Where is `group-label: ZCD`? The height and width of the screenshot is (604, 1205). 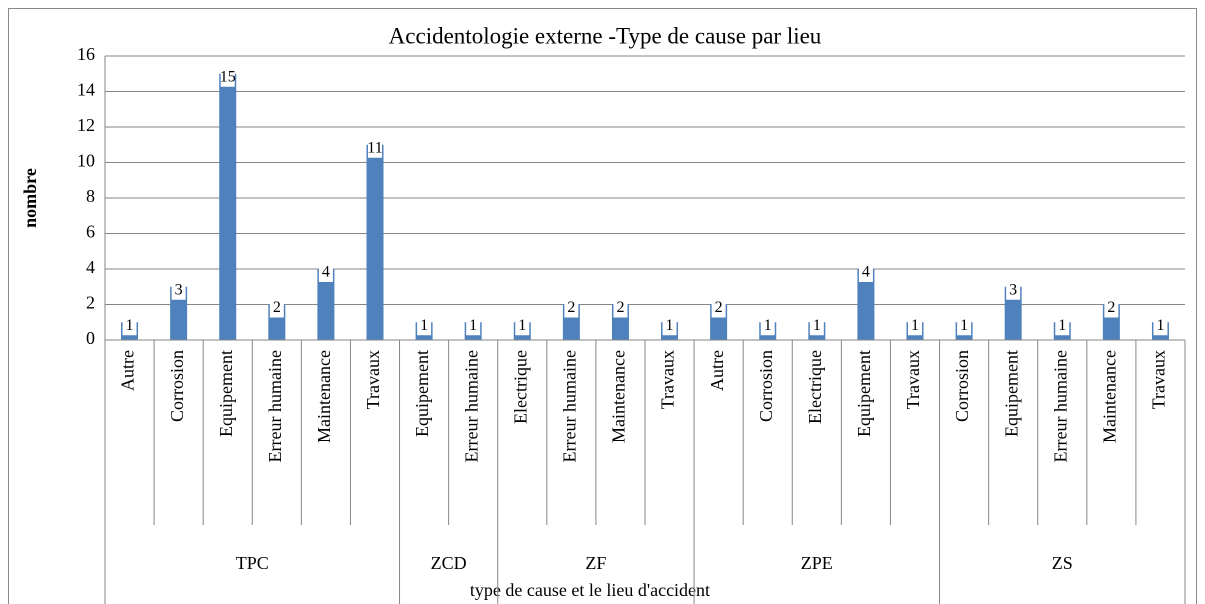 group-label: ZCD is located at coordinates (449, 563).